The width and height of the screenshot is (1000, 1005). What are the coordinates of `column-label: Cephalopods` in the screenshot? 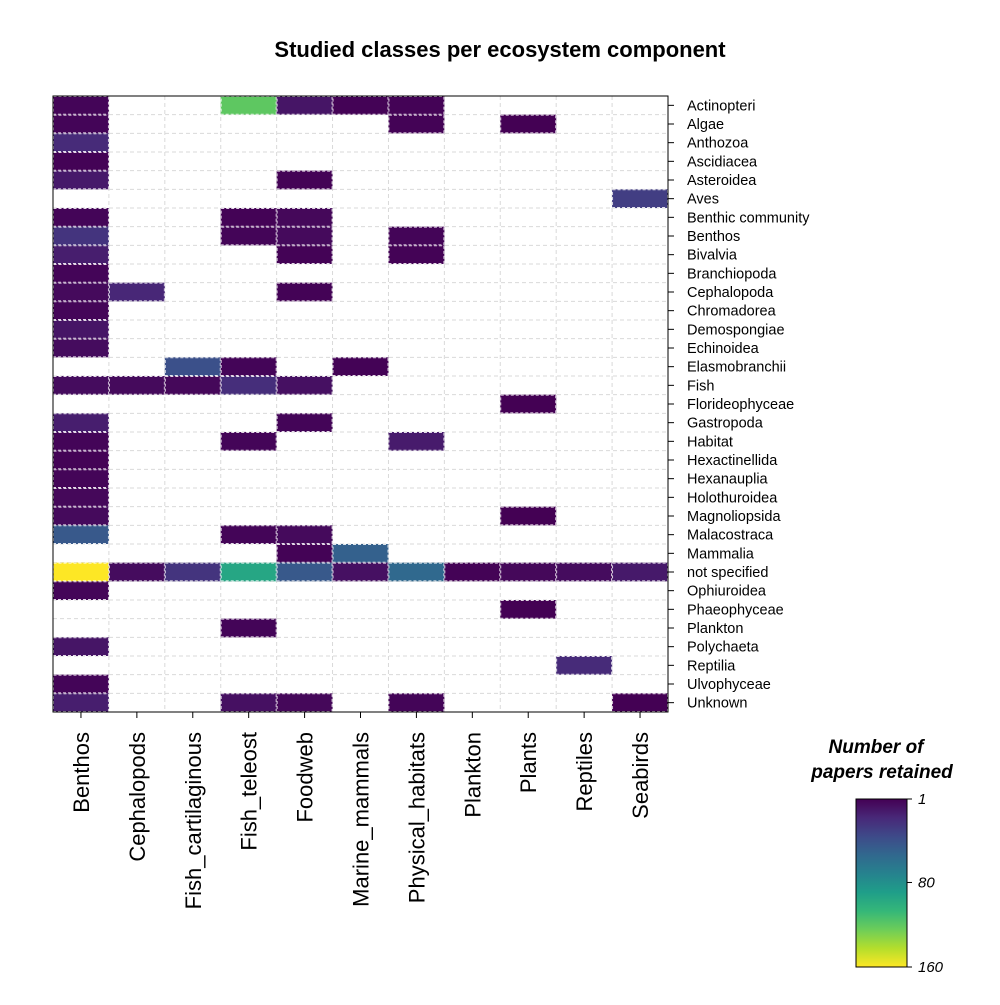 It's located at (137, 797).